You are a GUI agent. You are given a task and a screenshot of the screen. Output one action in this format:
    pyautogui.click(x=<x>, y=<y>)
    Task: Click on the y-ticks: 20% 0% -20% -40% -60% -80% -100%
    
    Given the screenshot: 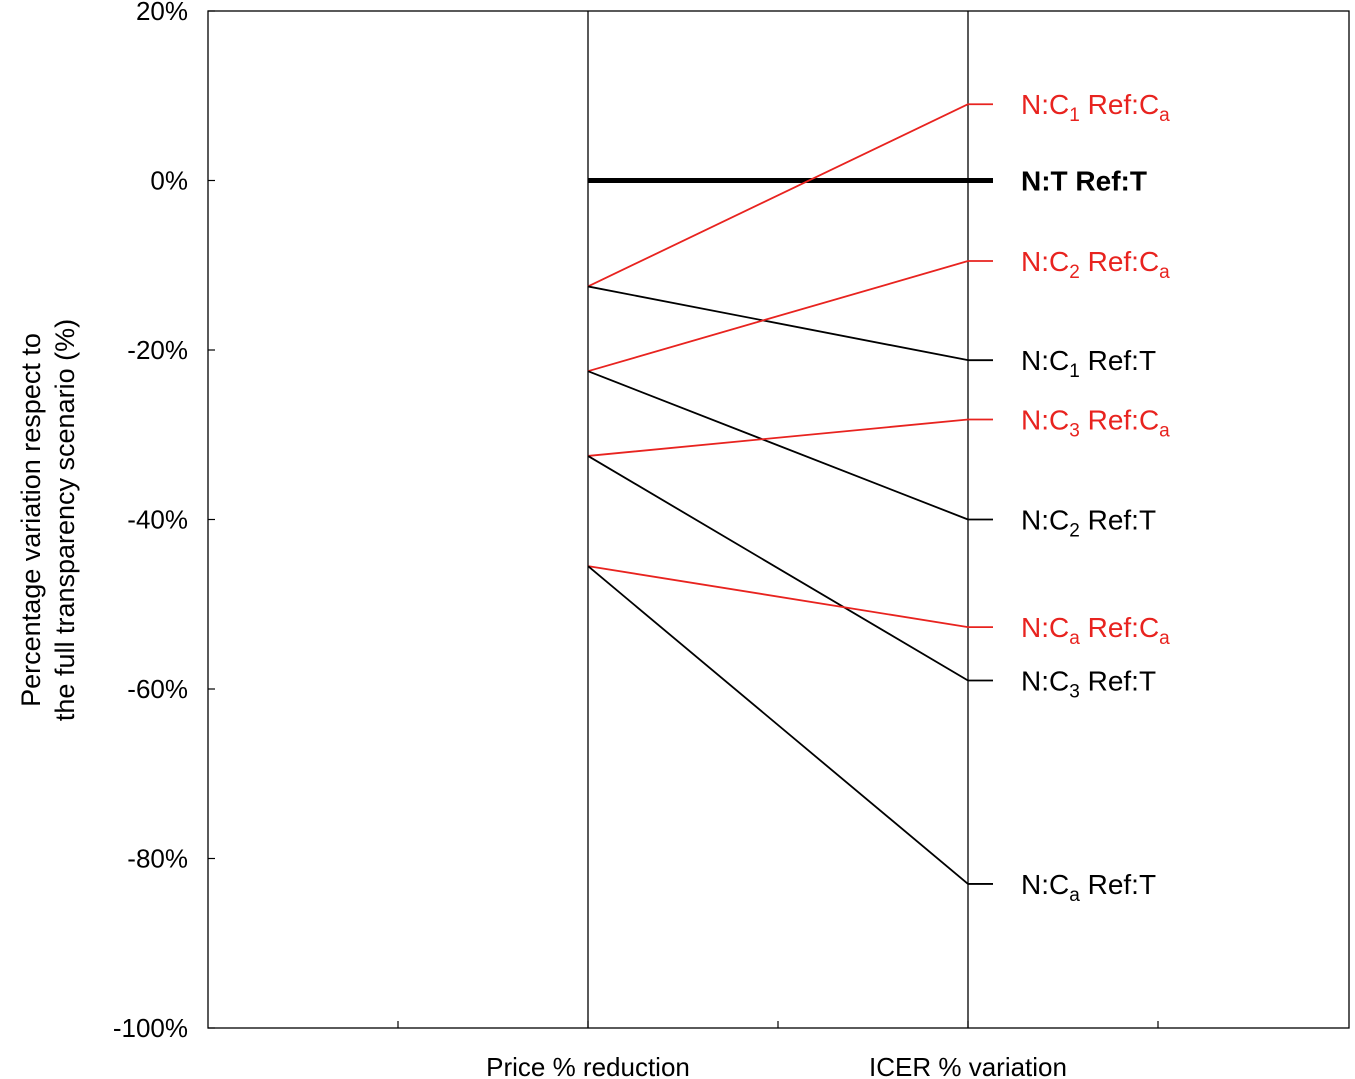 What is the action you would take?
    pyautogui.click(x=164, y=521)
    